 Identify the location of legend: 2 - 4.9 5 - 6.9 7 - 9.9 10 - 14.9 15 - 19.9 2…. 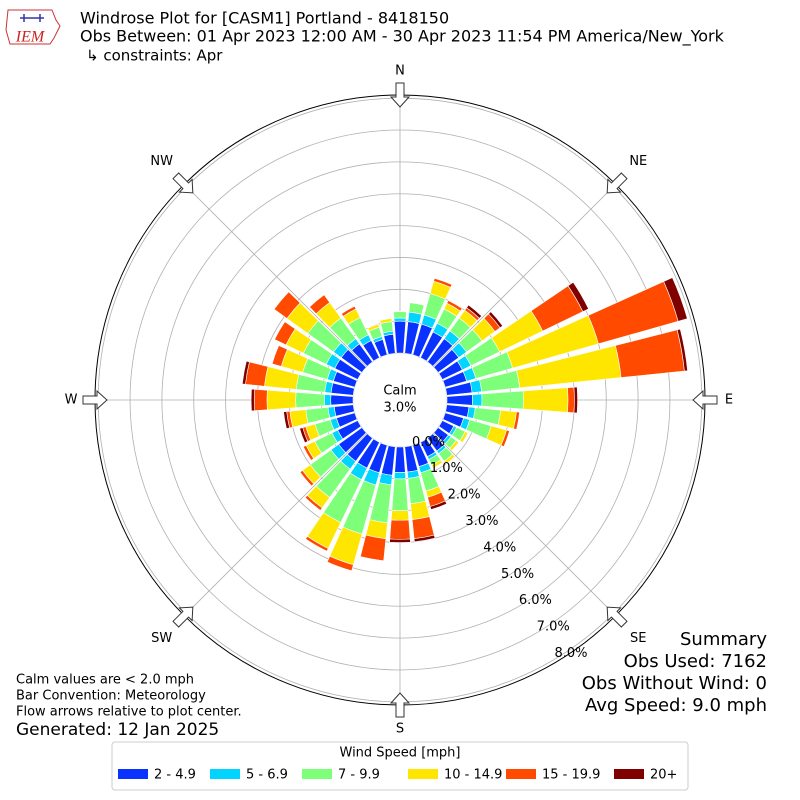
(397, 775).